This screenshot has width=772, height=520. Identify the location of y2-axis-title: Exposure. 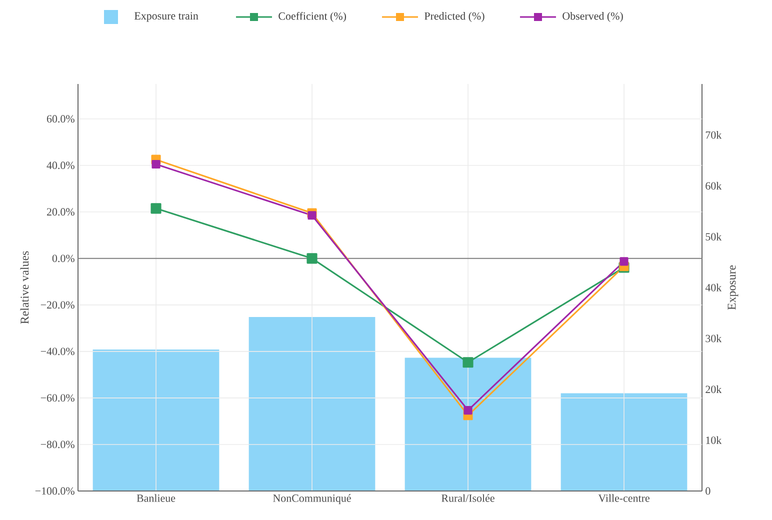
(733, 287).